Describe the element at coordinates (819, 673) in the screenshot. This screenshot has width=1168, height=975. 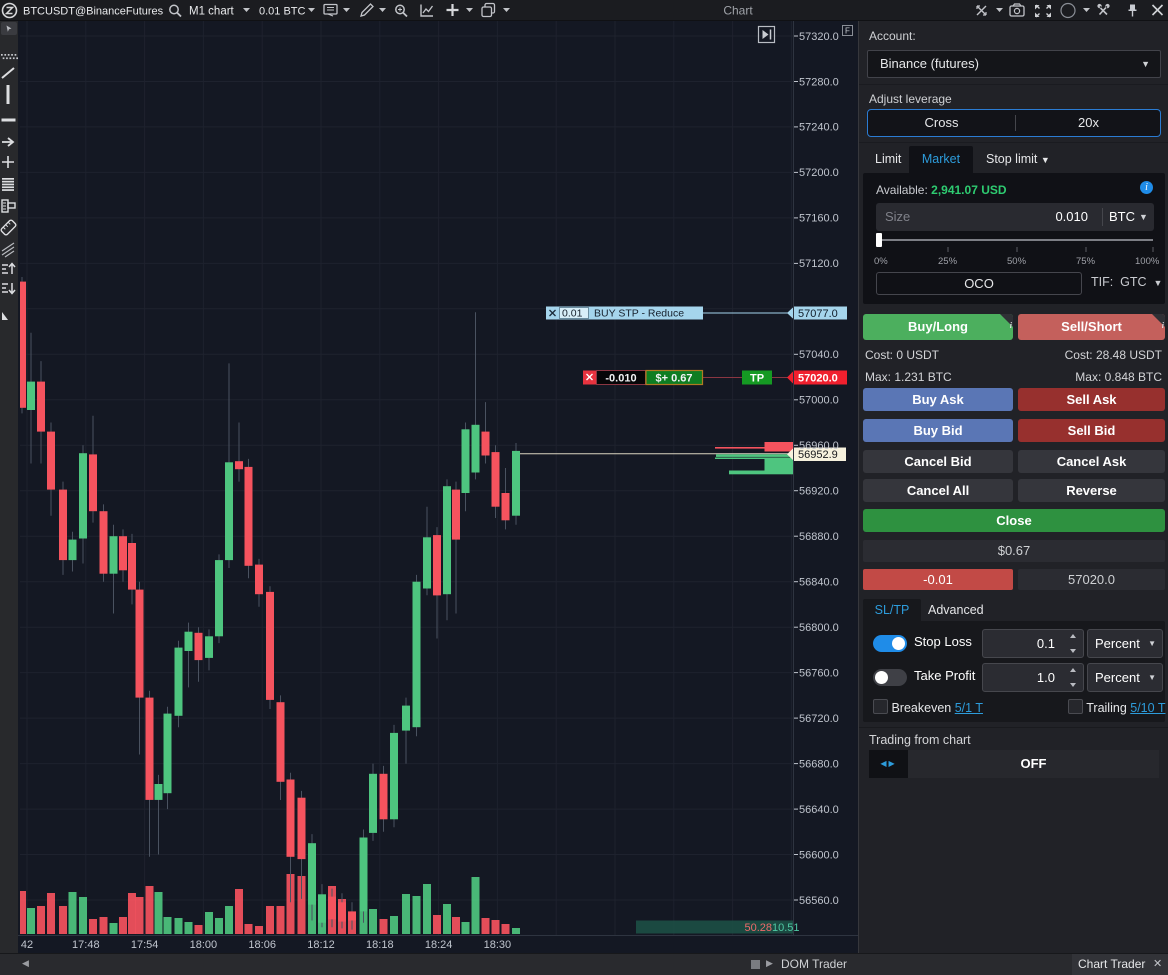
I see `svg-text: 56760.0` at that location.